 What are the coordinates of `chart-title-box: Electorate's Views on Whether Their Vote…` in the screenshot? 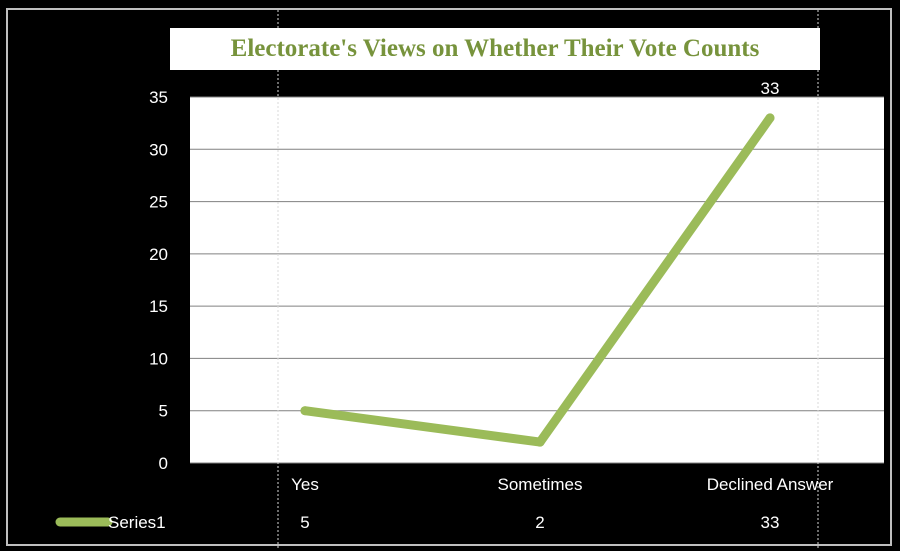 It's located at (495, 49).